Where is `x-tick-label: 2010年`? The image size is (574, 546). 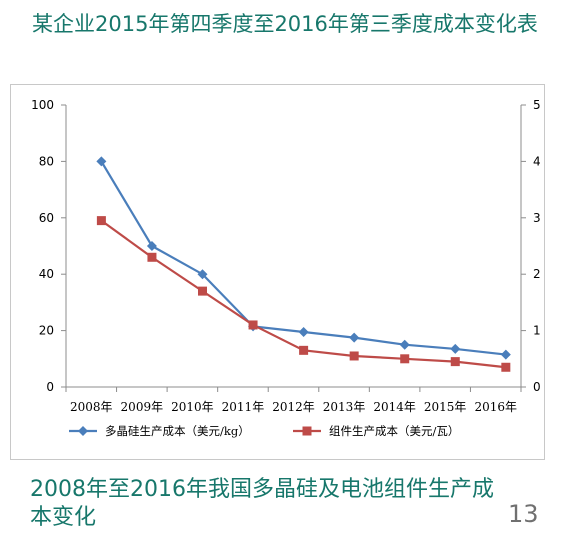 x-tick-label: 2010年 is located at coordinates (192, 407).